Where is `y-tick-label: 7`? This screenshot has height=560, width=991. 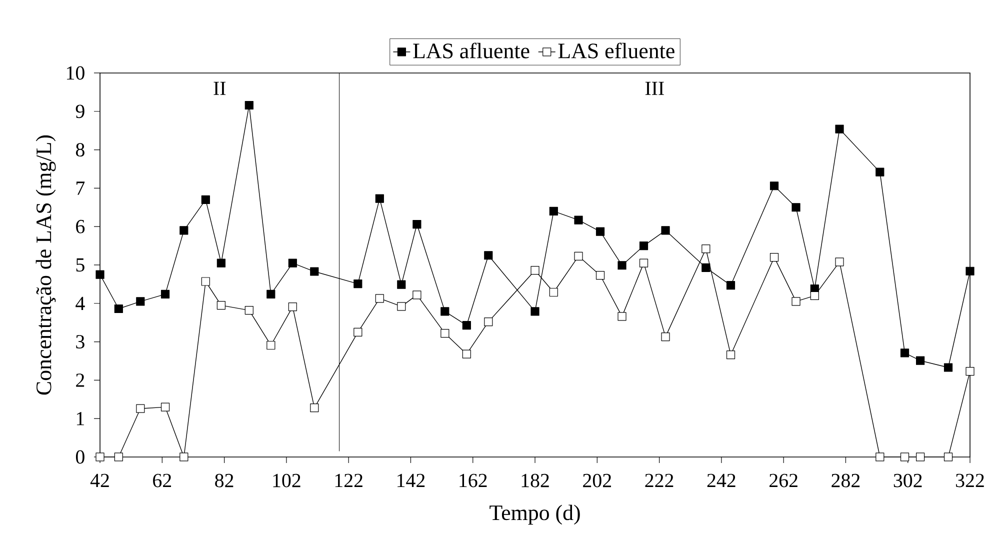 y-tick-label: 7 is located at coordinates (80, 188).